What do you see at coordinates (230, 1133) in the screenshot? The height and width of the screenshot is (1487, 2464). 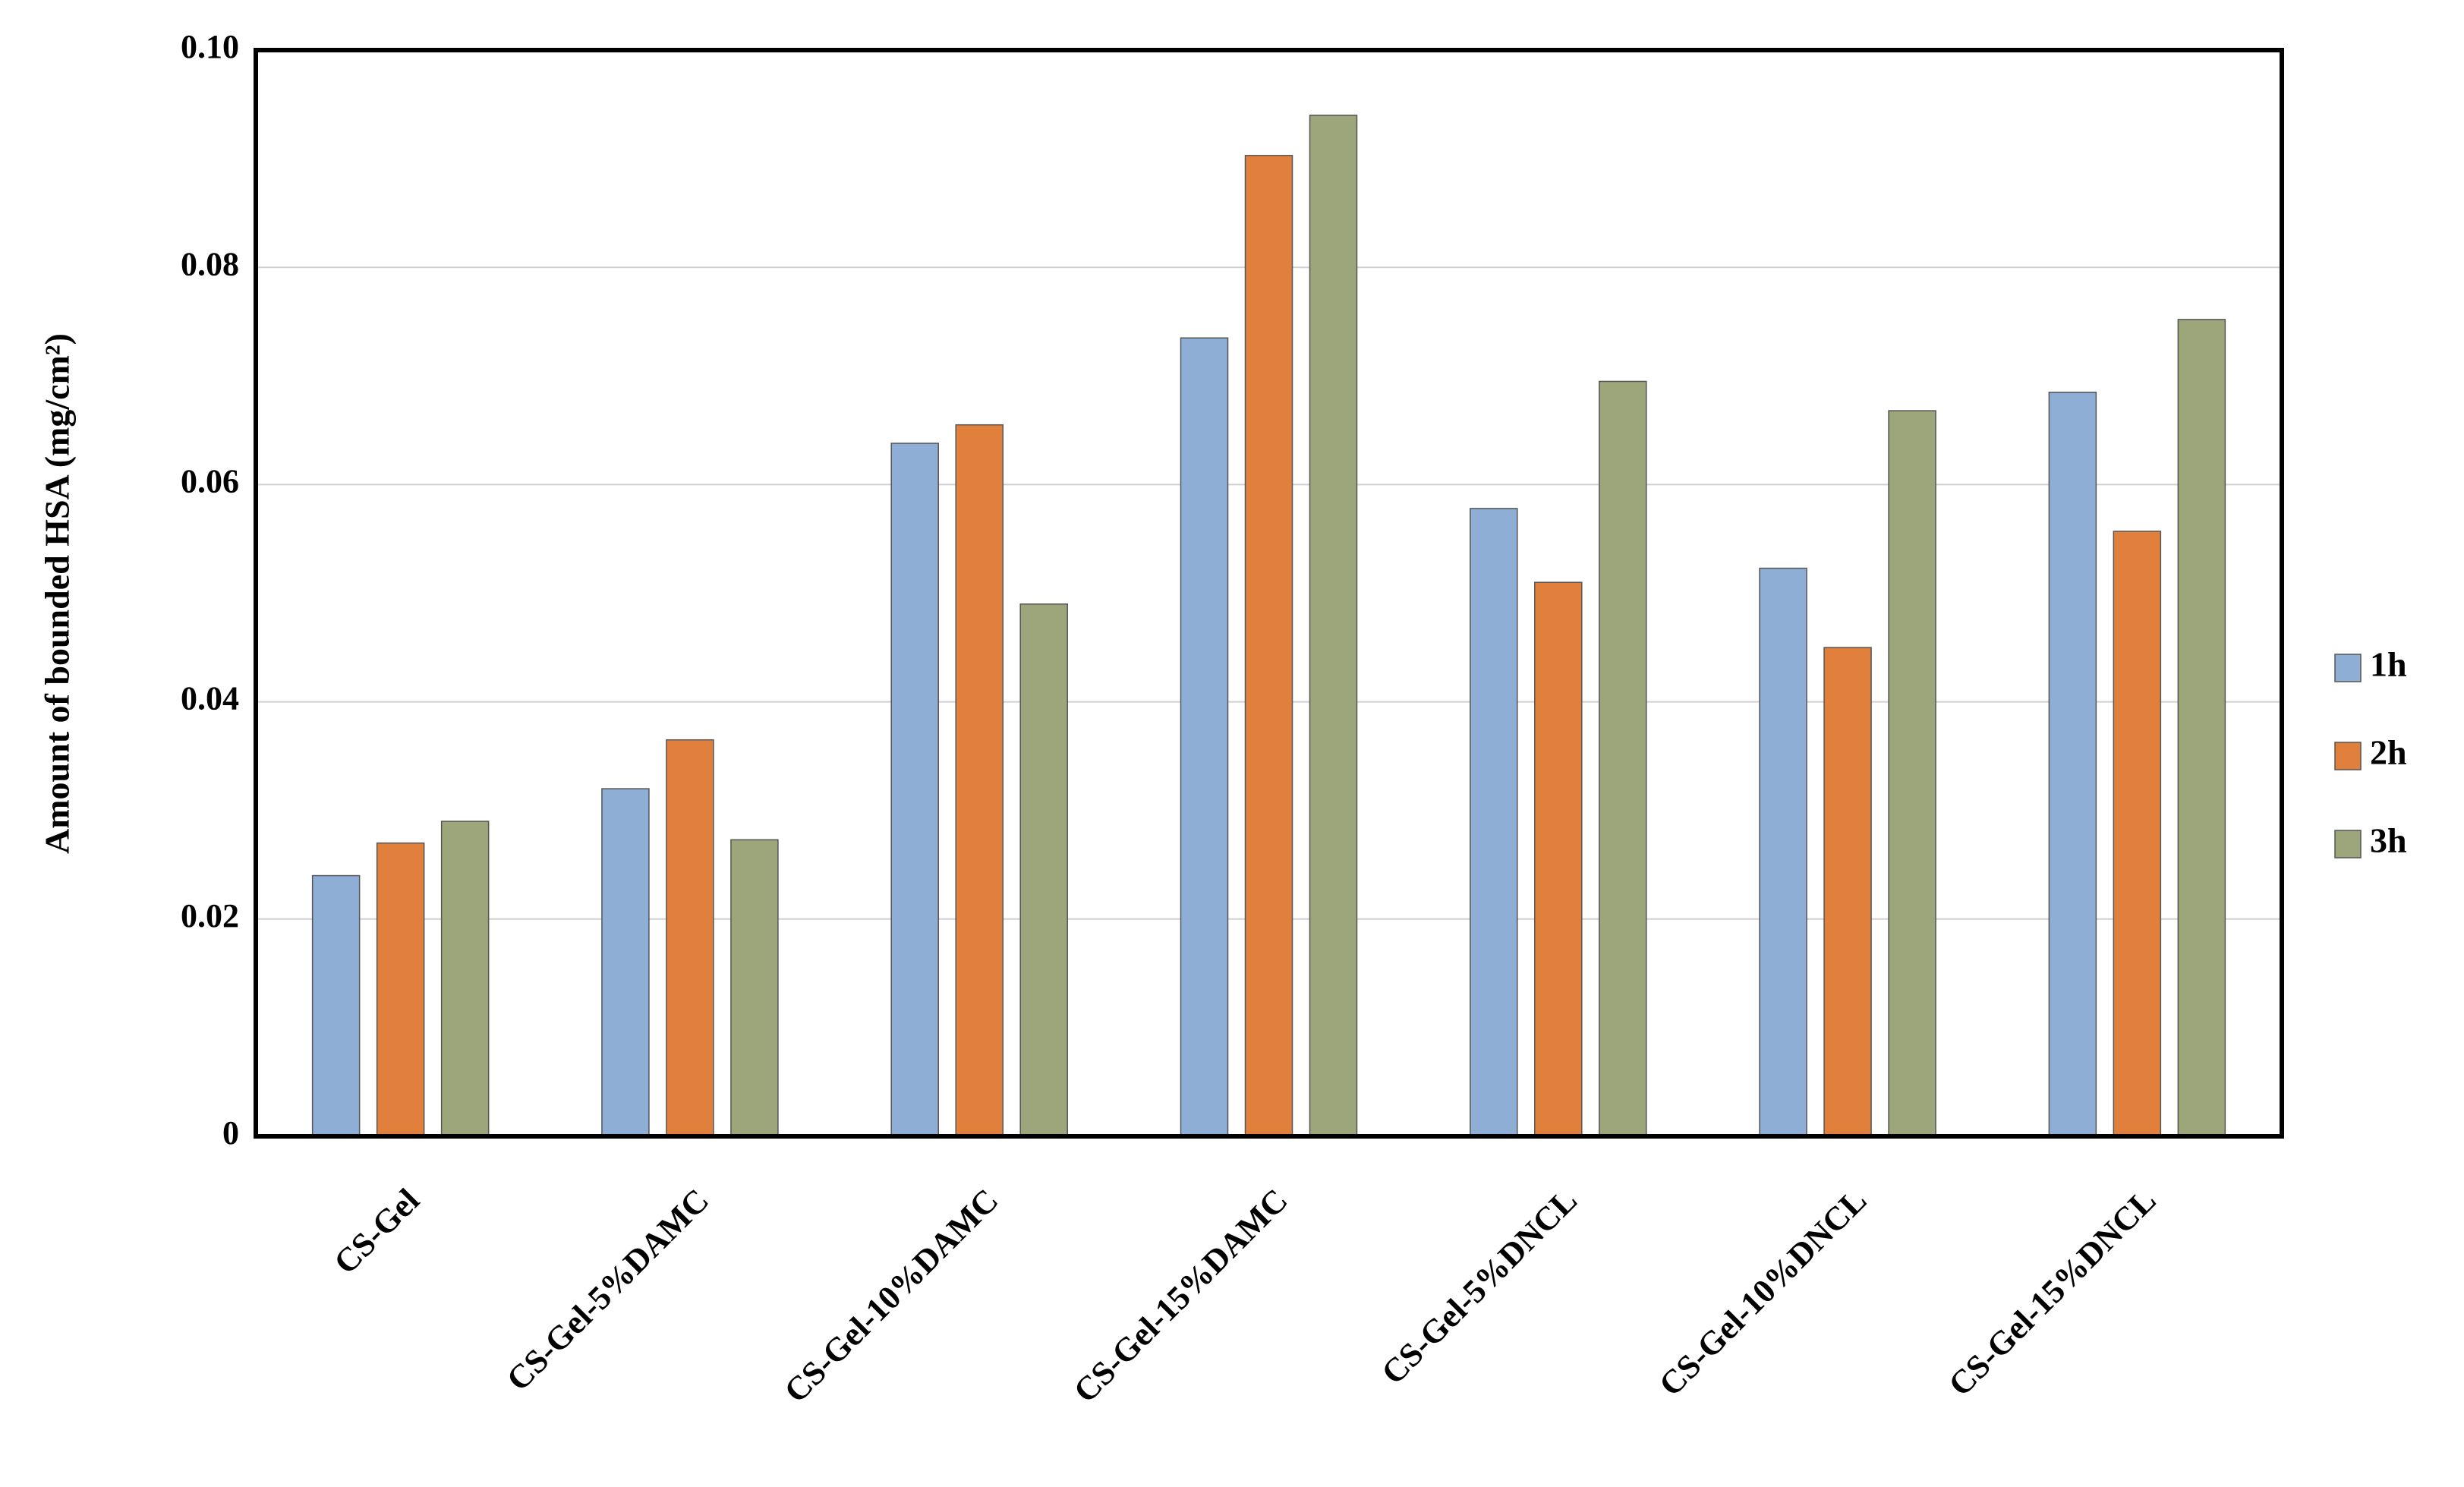 I see `y-tick-label: 0` at bounding box center [230, 1133].